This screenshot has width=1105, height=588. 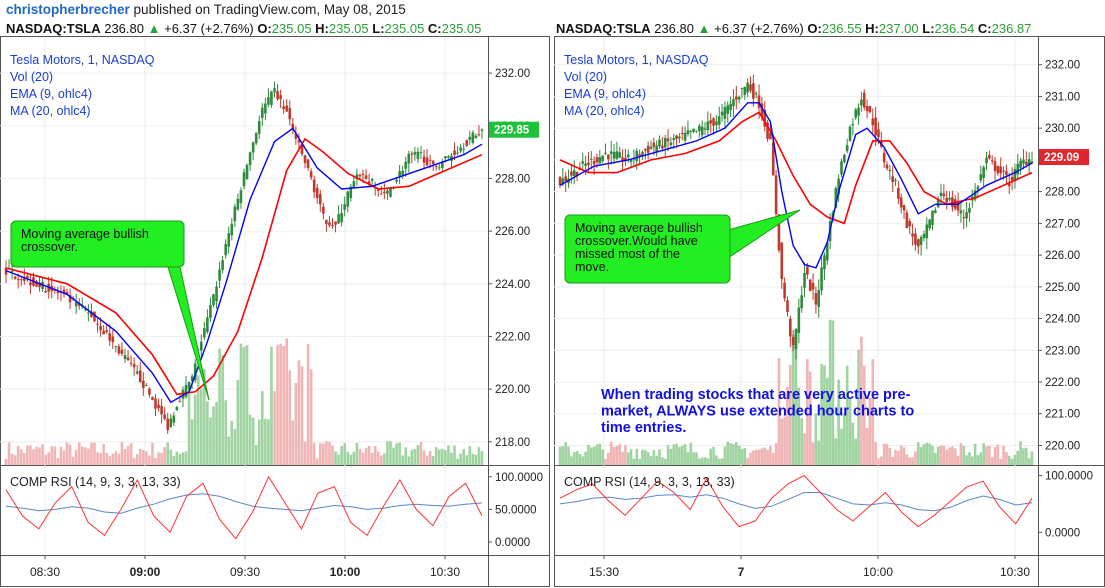 What do you see at coordinates (674, 28) in the screenshot?
I see `quote-field: 236.80` at bounding box center [674, 28].